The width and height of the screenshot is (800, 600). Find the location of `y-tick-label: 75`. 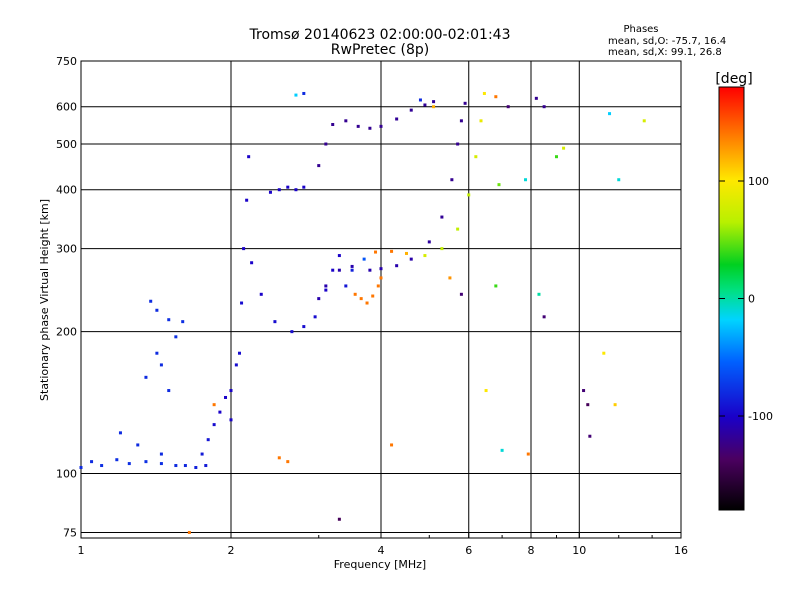

y-tick-label: 75 is located at coordinates (70, 532).